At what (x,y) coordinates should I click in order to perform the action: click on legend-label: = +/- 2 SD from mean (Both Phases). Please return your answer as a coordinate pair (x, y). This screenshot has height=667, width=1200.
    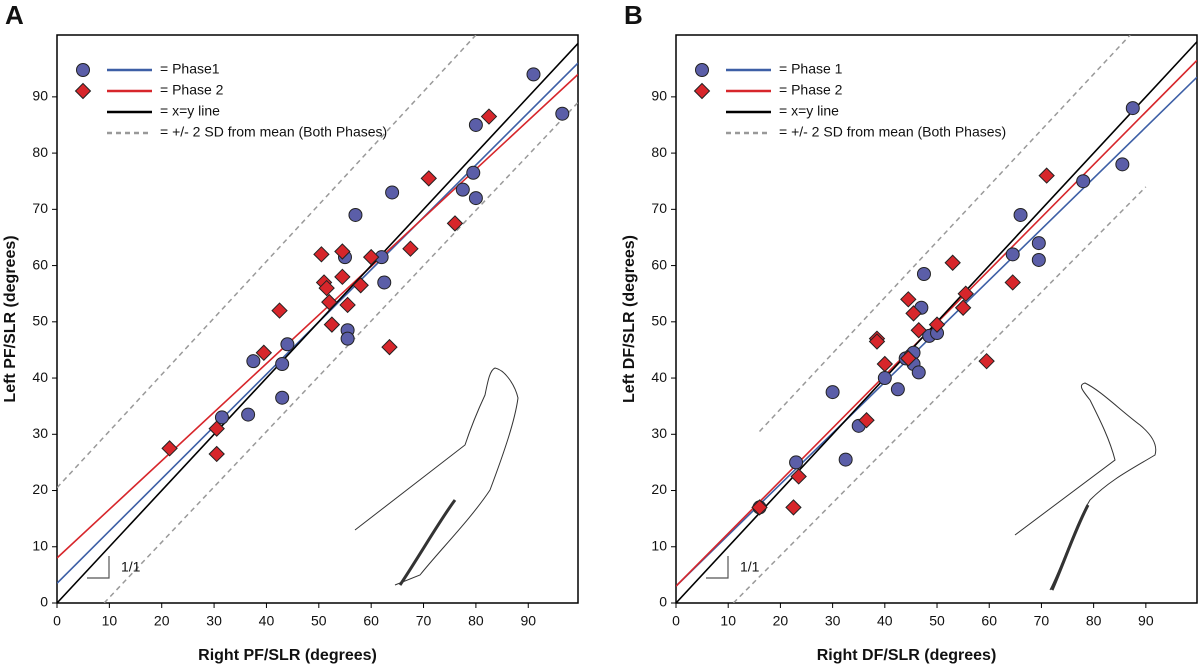
    Looking at the image, I should click on (892, 132).